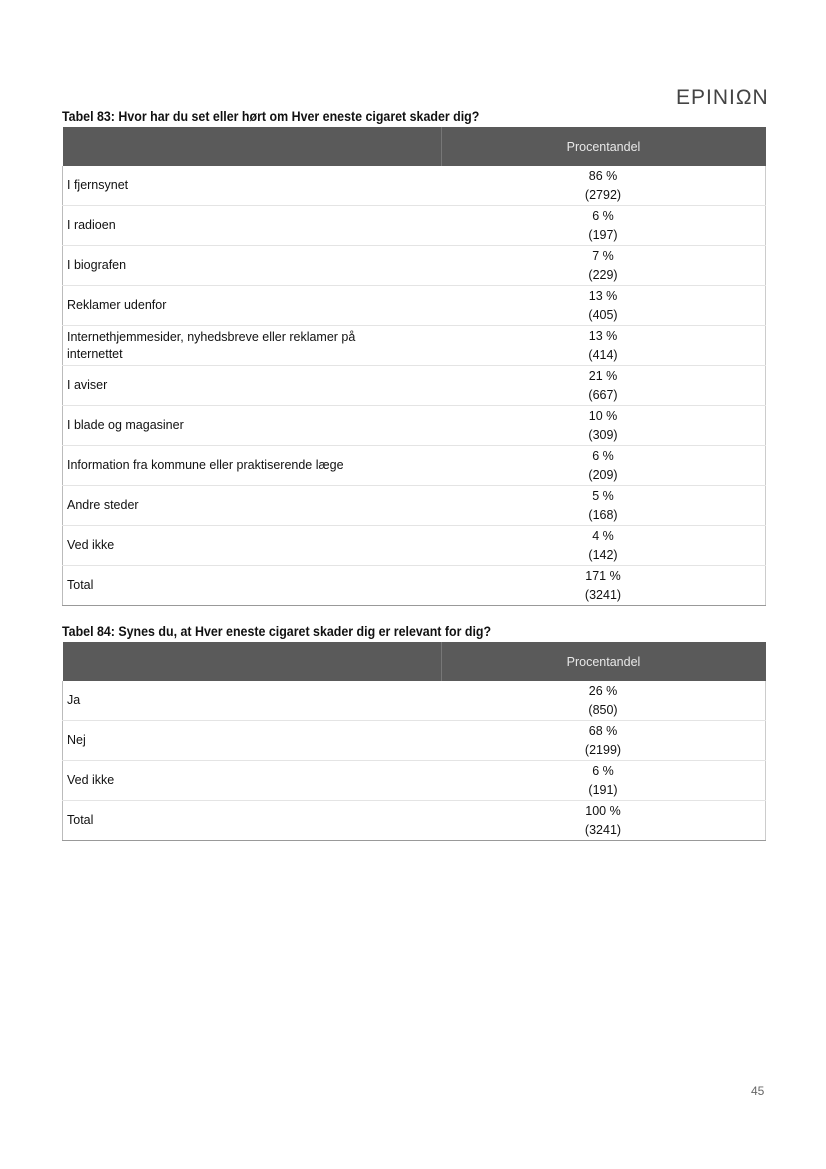  What do you see at coordinates (722, 97) in the screenshot?
I see `epinion-logo: EPINIΩN` at bounding box center [722, 97].